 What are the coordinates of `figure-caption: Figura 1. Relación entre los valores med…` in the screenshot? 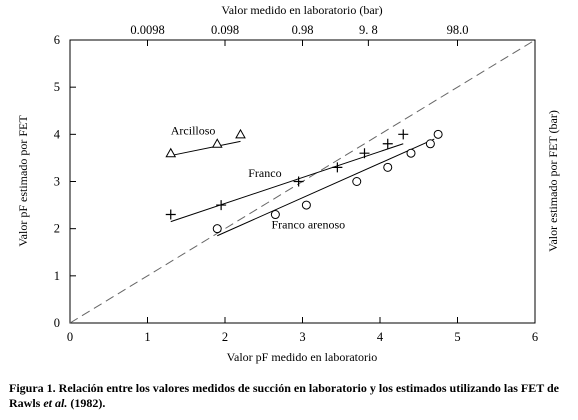 It's located at (291, 396).